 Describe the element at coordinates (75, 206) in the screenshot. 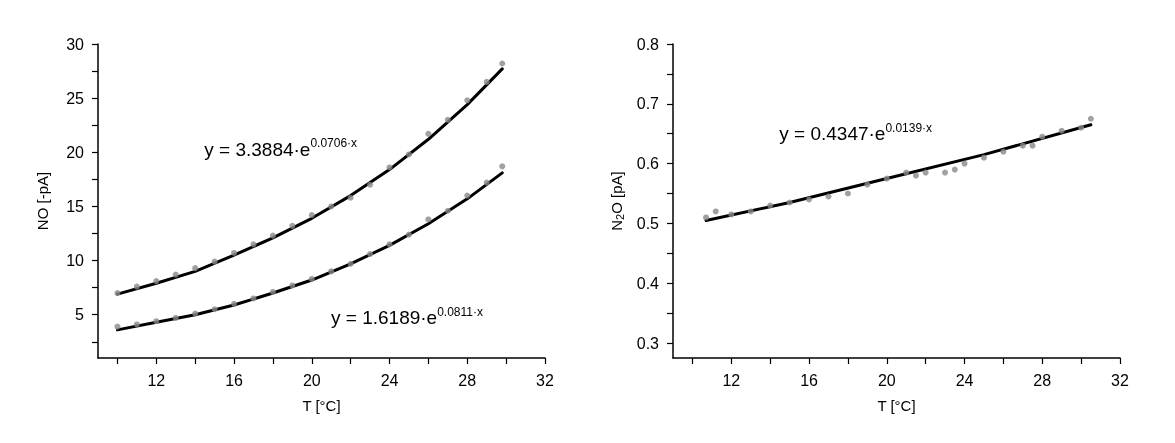

I see `y-tick-label: 15` at that location.